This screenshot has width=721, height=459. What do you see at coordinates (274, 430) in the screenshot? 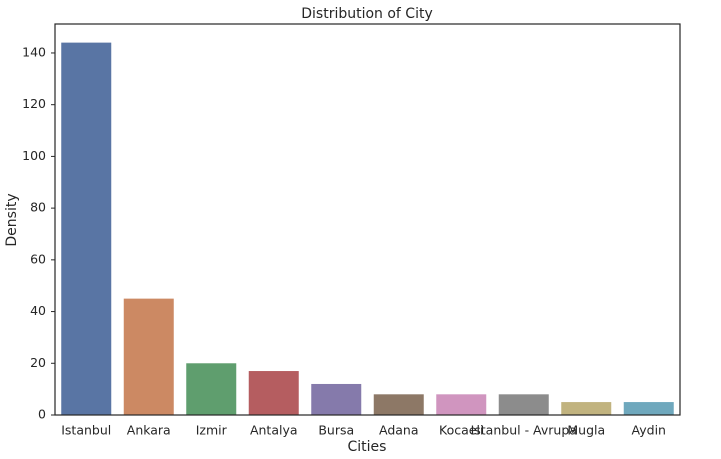
I see `x-tick-label: Antalya` at bounding box center [274, 430].